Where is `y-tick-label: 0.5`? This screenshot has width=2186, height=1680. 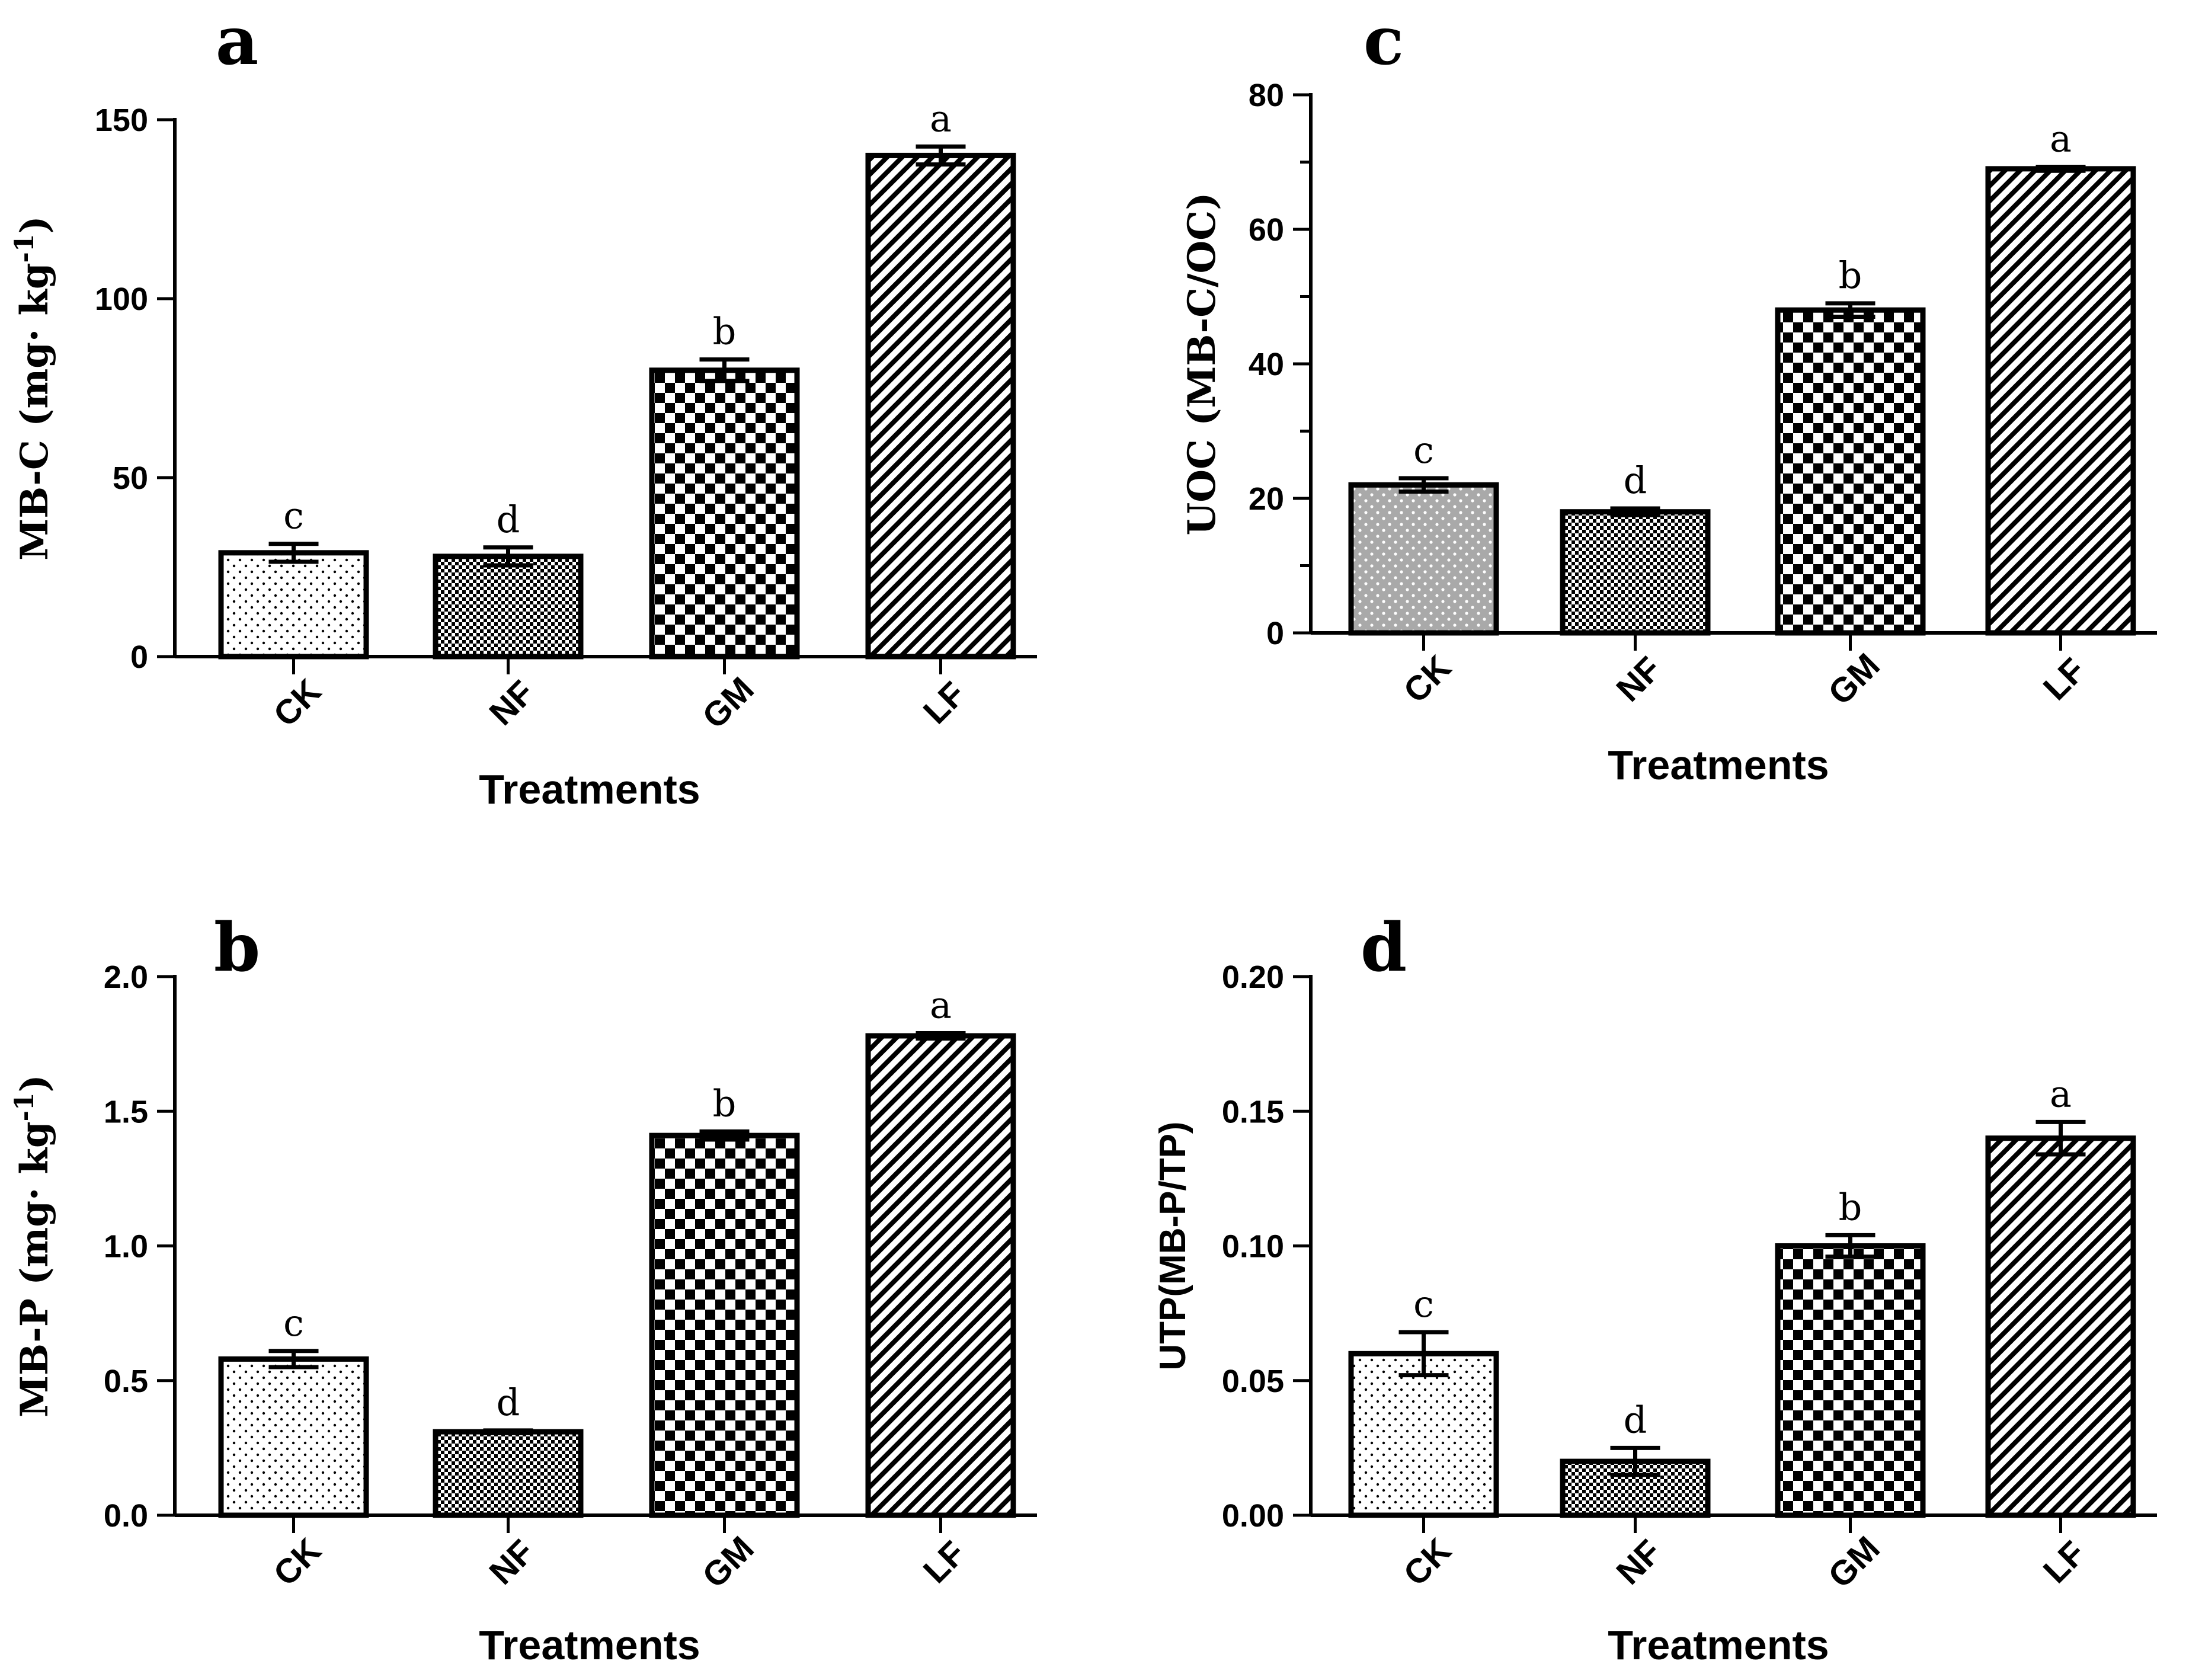 y-tick-label: 0.5 is located at coordinates (126, 1381).